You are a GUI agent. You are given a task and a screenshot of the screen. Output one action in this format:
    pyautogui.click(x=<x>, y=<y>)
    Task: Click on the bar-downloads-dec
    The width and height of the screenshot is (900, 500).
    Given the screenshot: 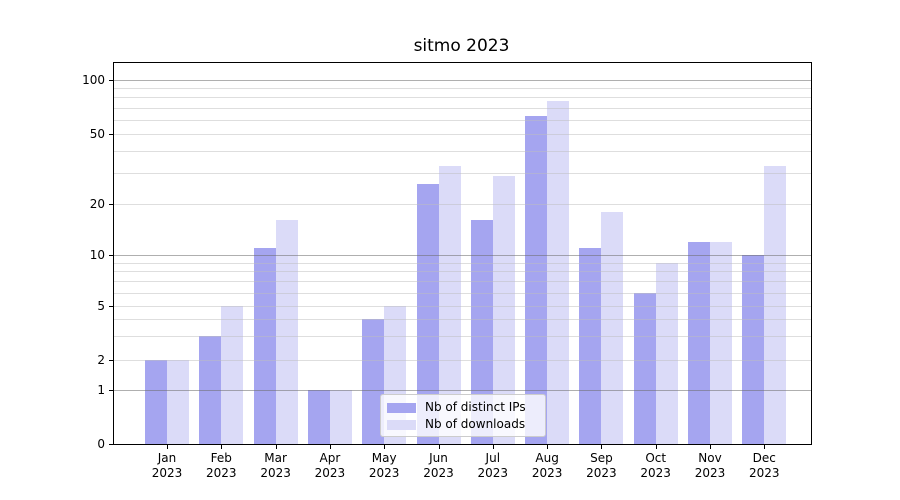 What is the action you would take?
    pyautogui.click(x=775, y=304)
    